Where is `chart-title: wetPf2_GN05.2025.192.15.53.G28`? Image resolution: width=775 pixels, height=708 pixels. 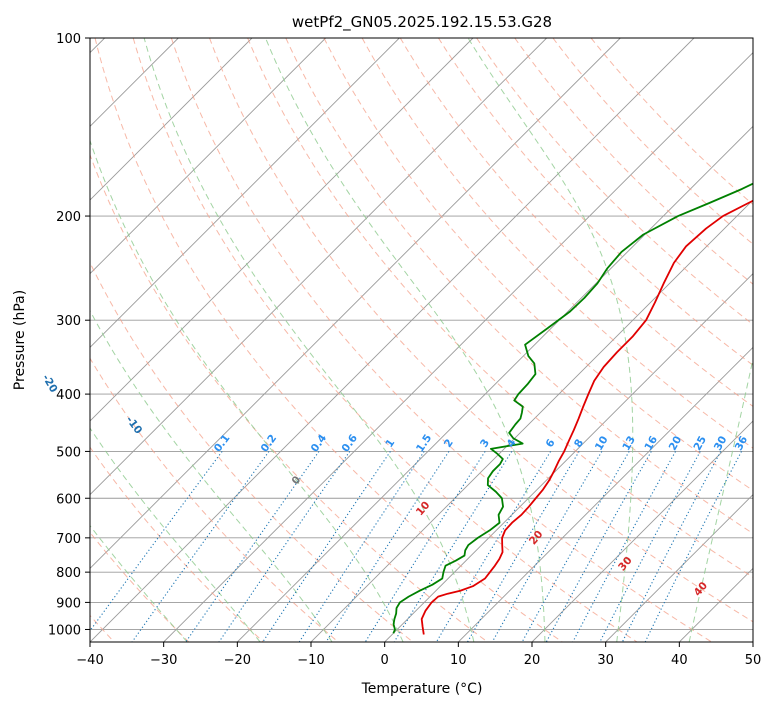 chart-title: wetPf2_GN05.2025.192.15.53.G28 is located at coordinates (422, 22).